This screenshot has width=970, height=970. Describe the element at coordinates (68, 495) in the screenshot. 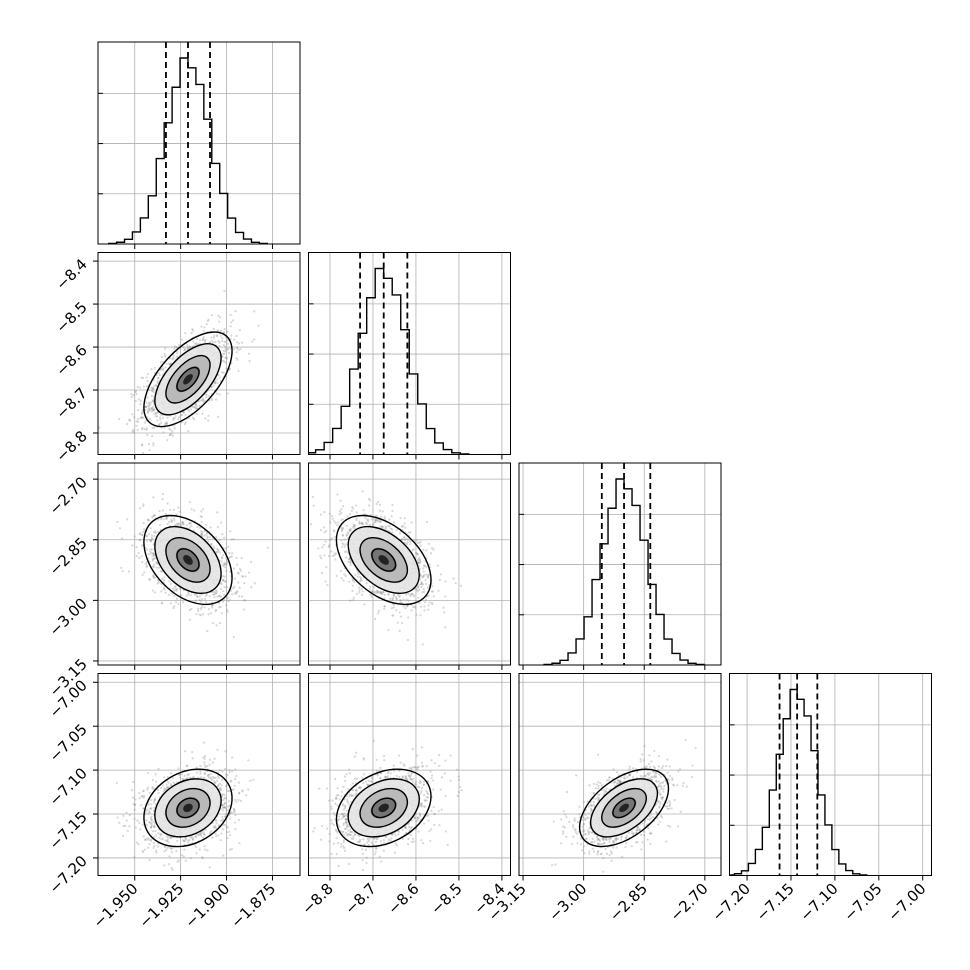

I see `ytick-label-2-3: −2.70` at that location.